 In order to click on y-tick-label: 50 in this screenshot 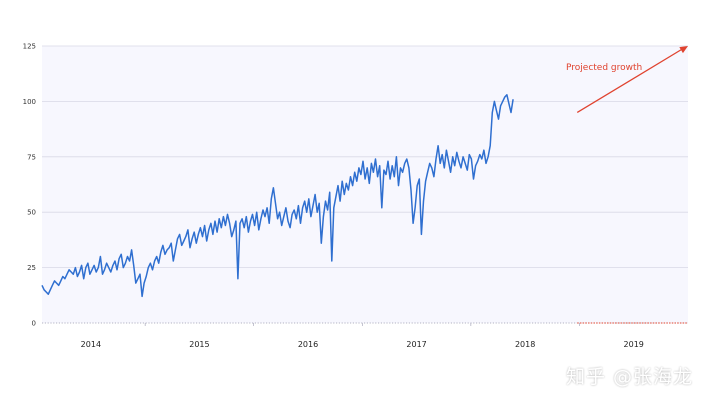, I will do `click(31, 213)`.